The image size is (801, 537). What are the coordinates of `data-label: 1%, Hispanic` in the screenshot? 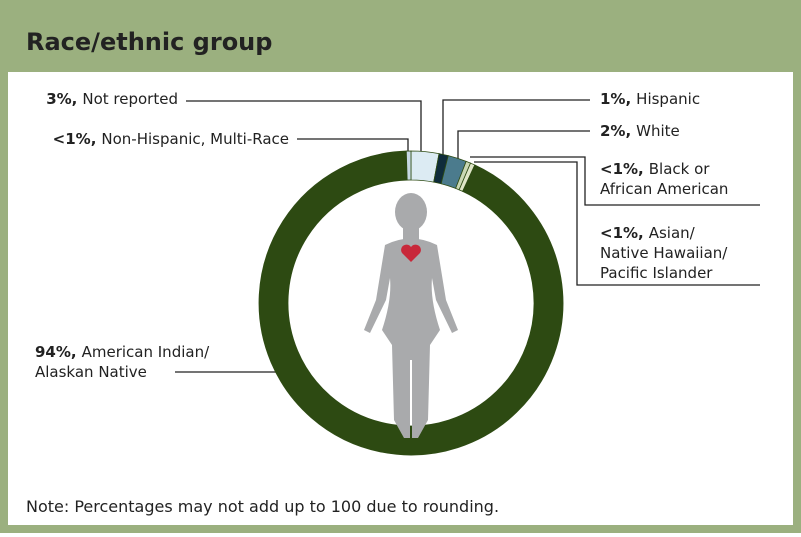 It's located at (650, 99).